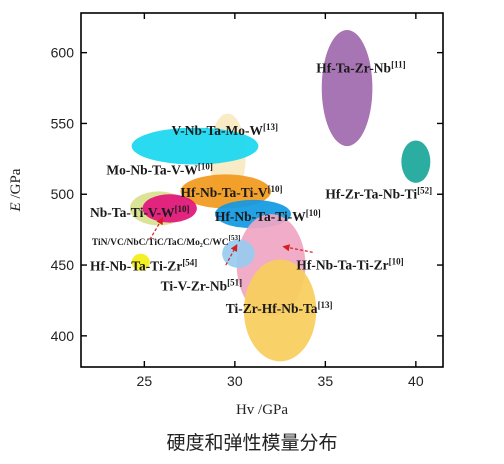 The height and width of the screenshot is (464, 504). I want to click on x-axis-label: Hv /GPa, so click(262, 410).